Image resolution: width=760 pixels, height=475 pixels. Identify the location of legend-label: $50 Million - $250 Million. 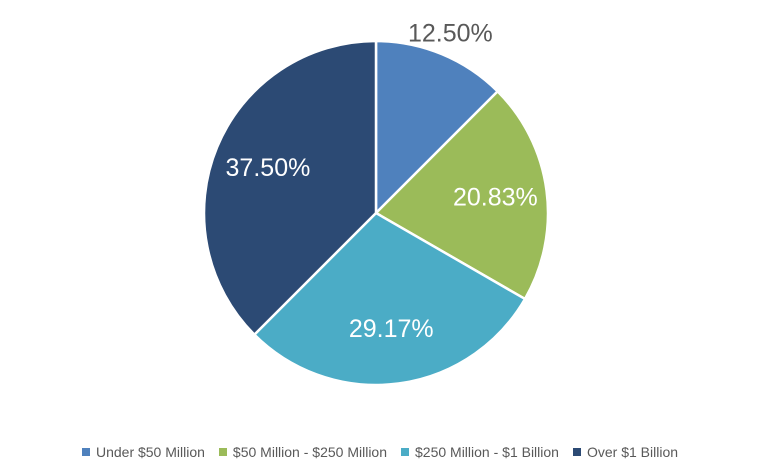
(309, 452).